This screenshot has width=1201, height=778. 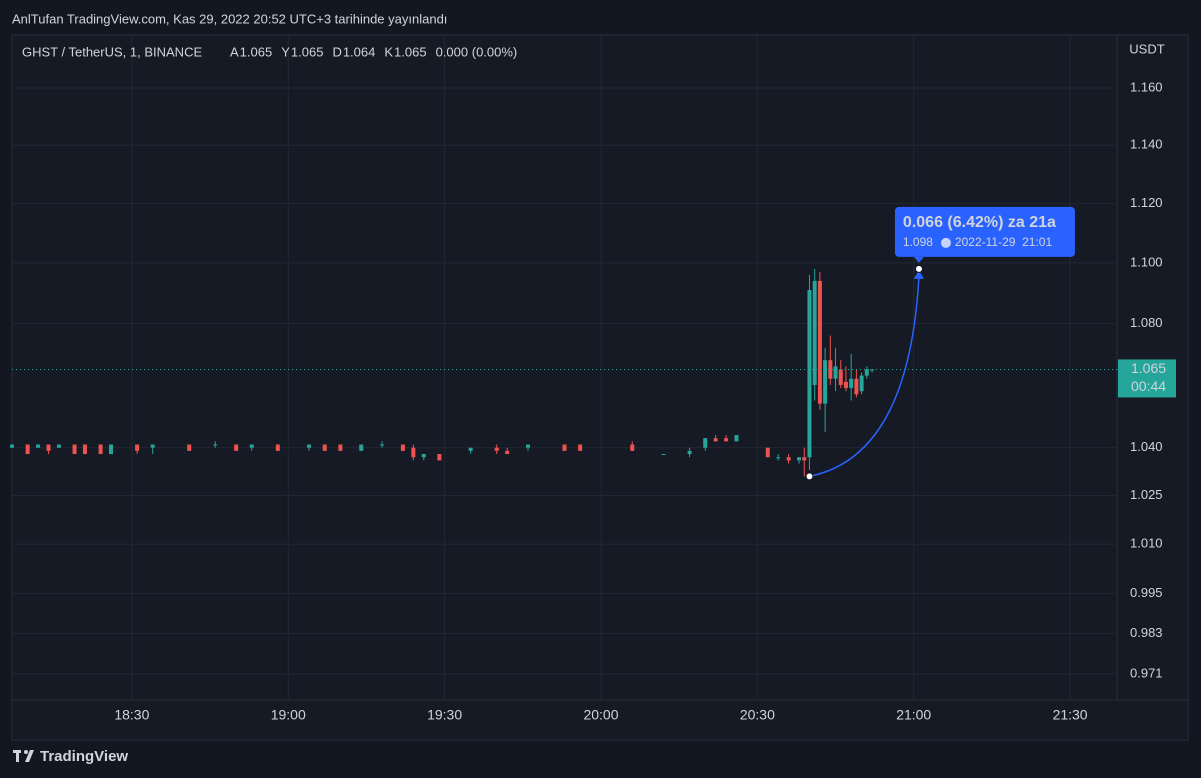 I want to click on y-tick-label: 0.983, so click(x=1146, y=632).